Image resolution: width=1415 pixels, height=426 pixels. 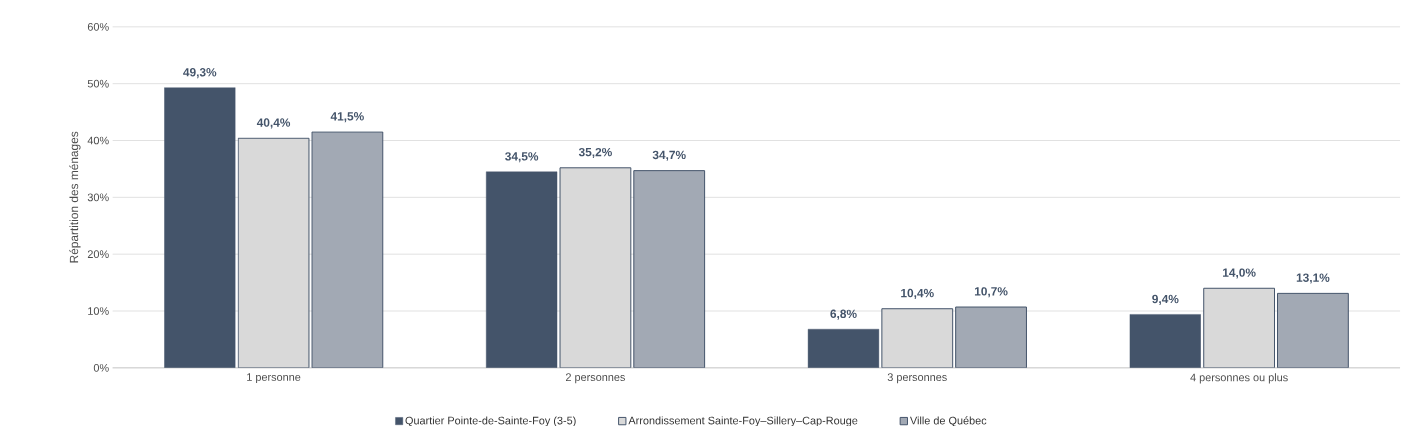 What do you see at coordinates (273, 123) in the screenshot?
I see `data-label: 40,4%` at bounding box center [273, 123].